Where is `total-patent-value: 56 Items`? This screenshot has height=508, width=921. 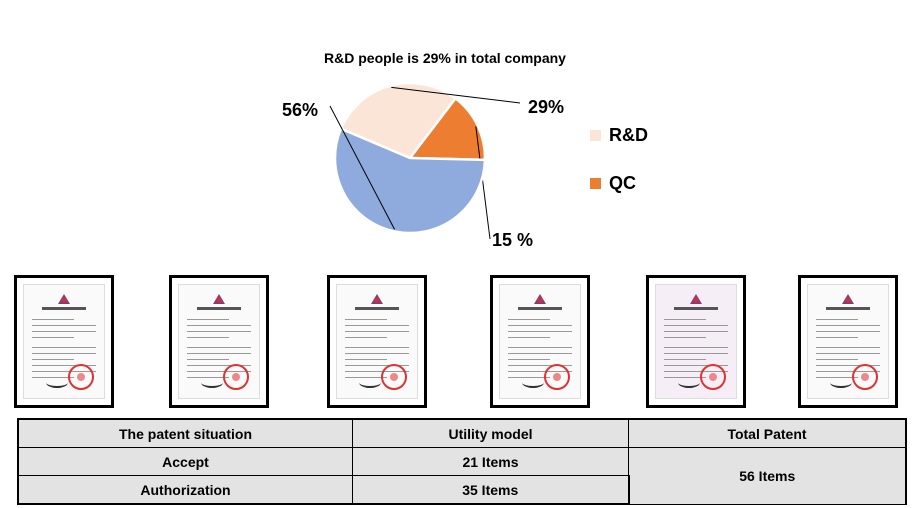 total-patent-value: 56 Items is located at coordinates (767, 476).